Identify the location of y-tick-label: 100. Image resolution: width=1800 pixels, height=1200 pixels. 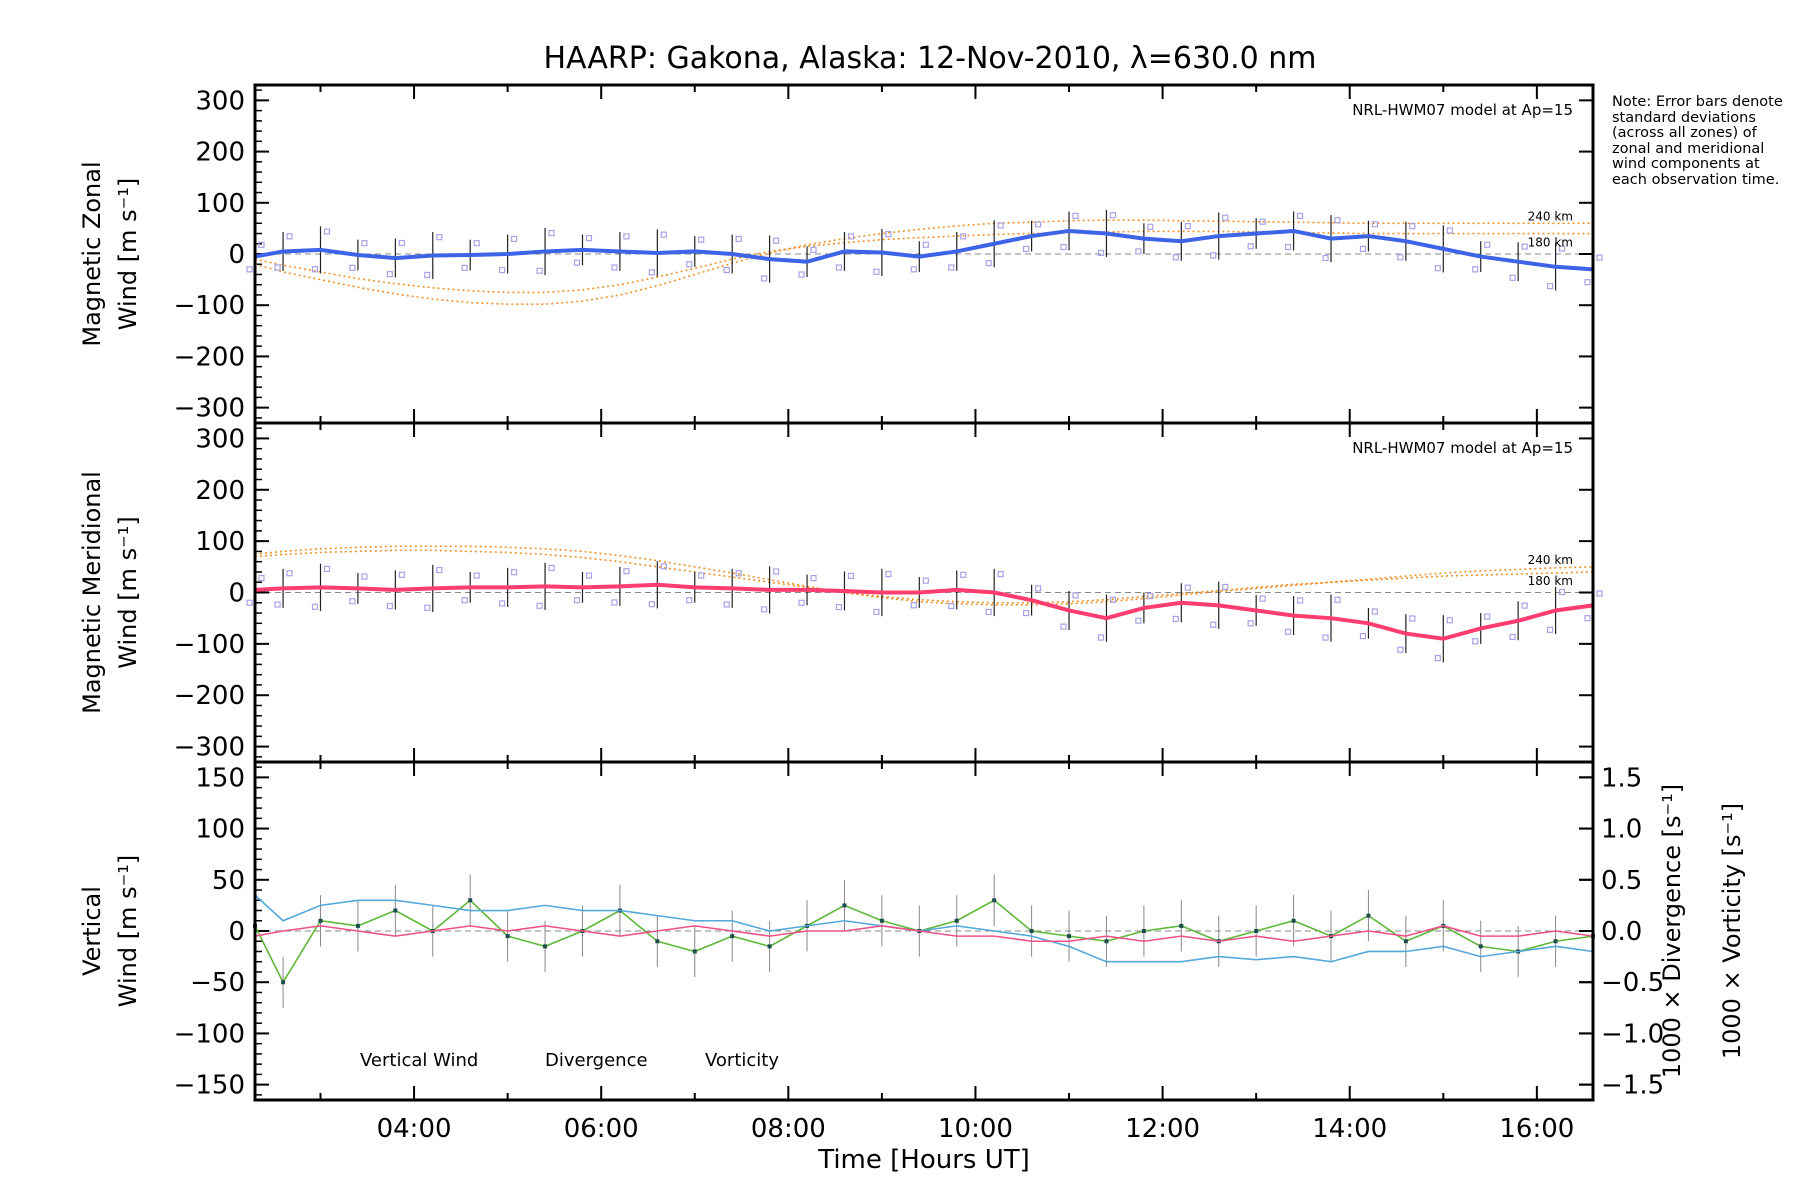
(220, 204).